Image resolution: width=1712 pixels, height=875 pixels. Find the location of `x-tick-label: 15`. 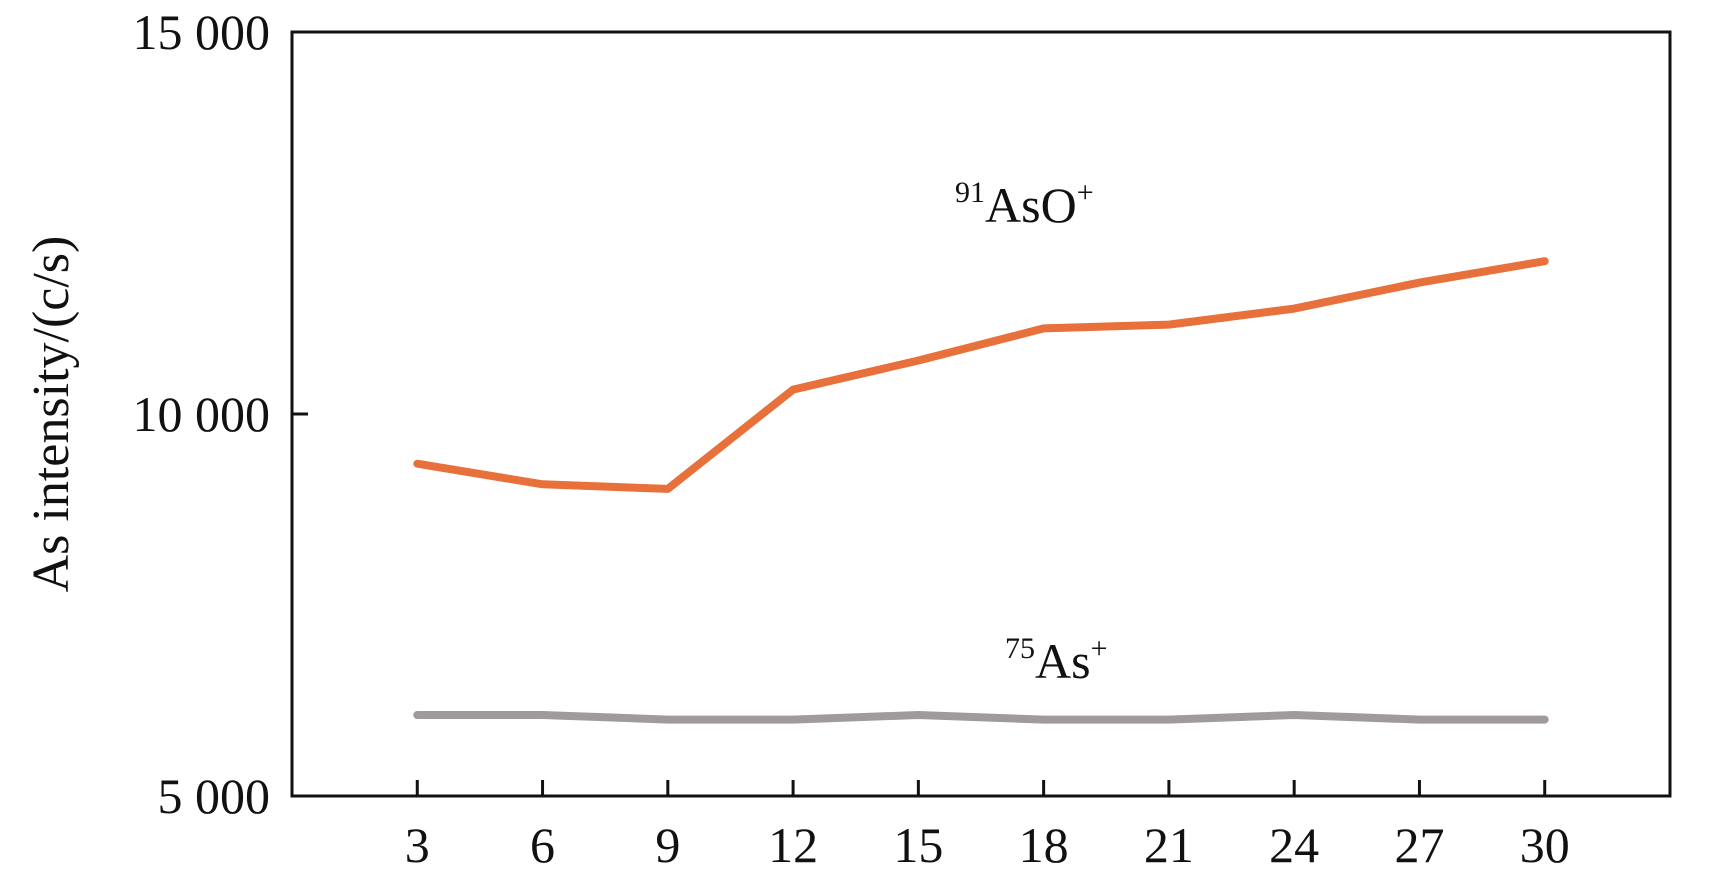

x-tick-label: 15 is located at coordinates (918, 845).